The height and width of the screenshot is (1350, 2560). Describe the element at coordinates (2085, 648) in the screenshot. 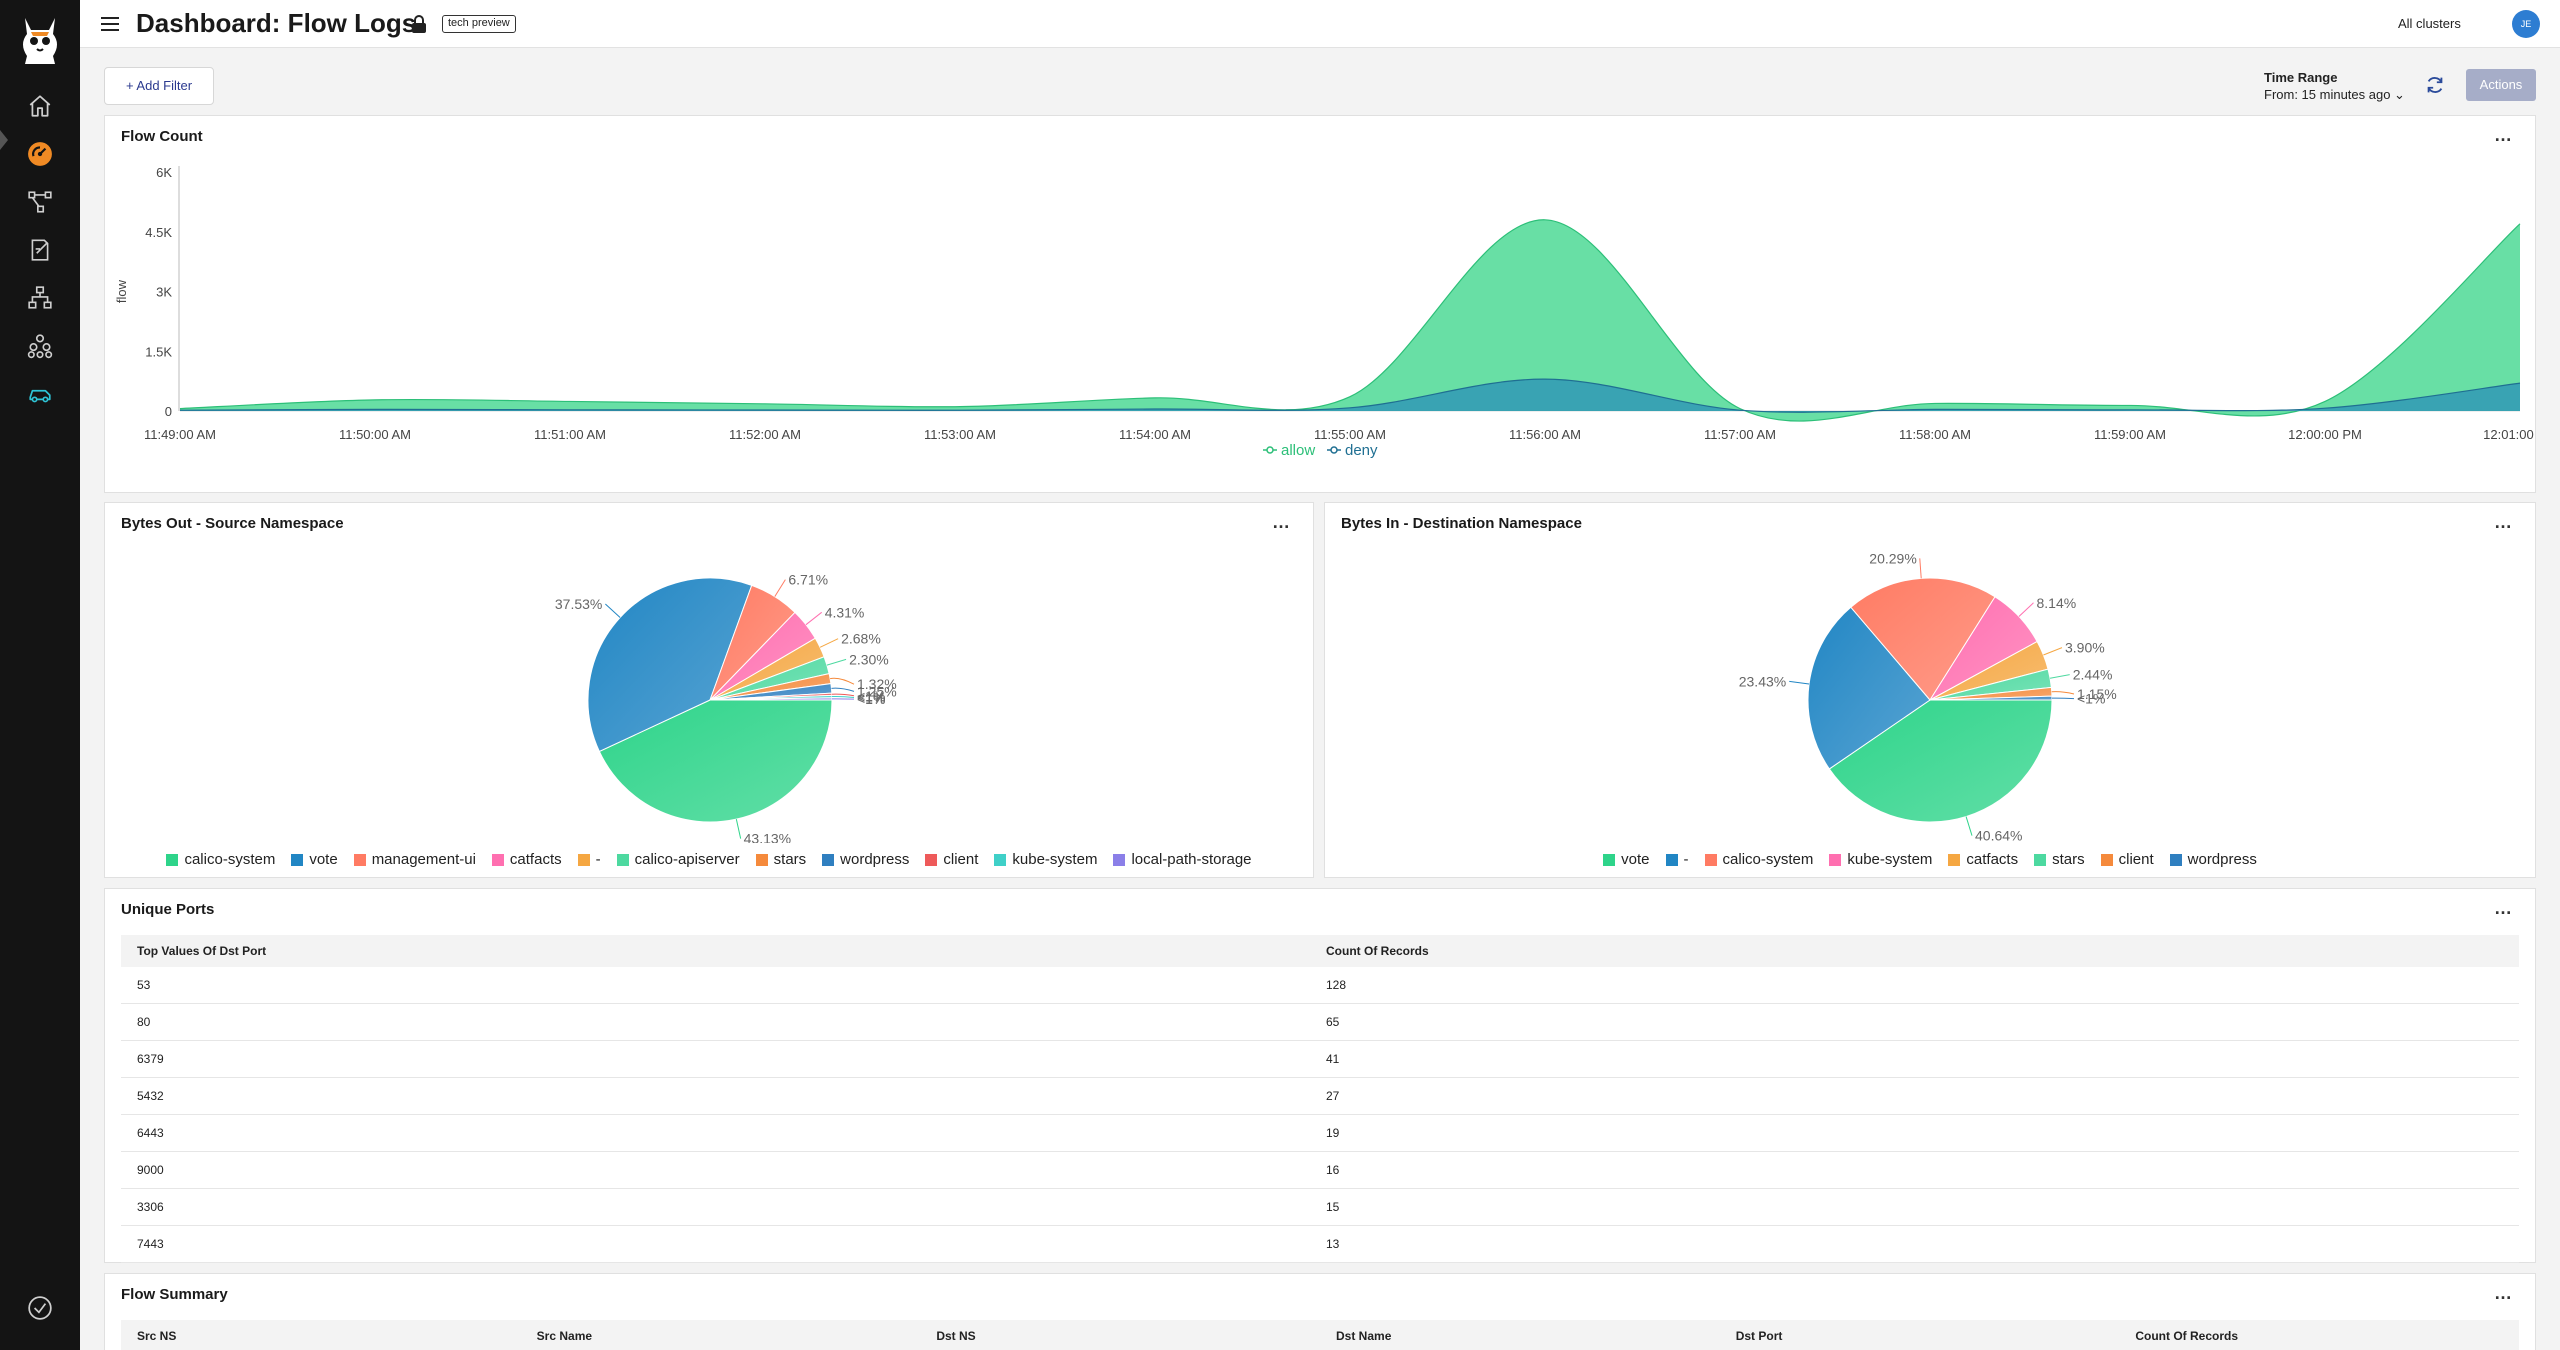

I see `pie-data-label: 3.90%` at that location.